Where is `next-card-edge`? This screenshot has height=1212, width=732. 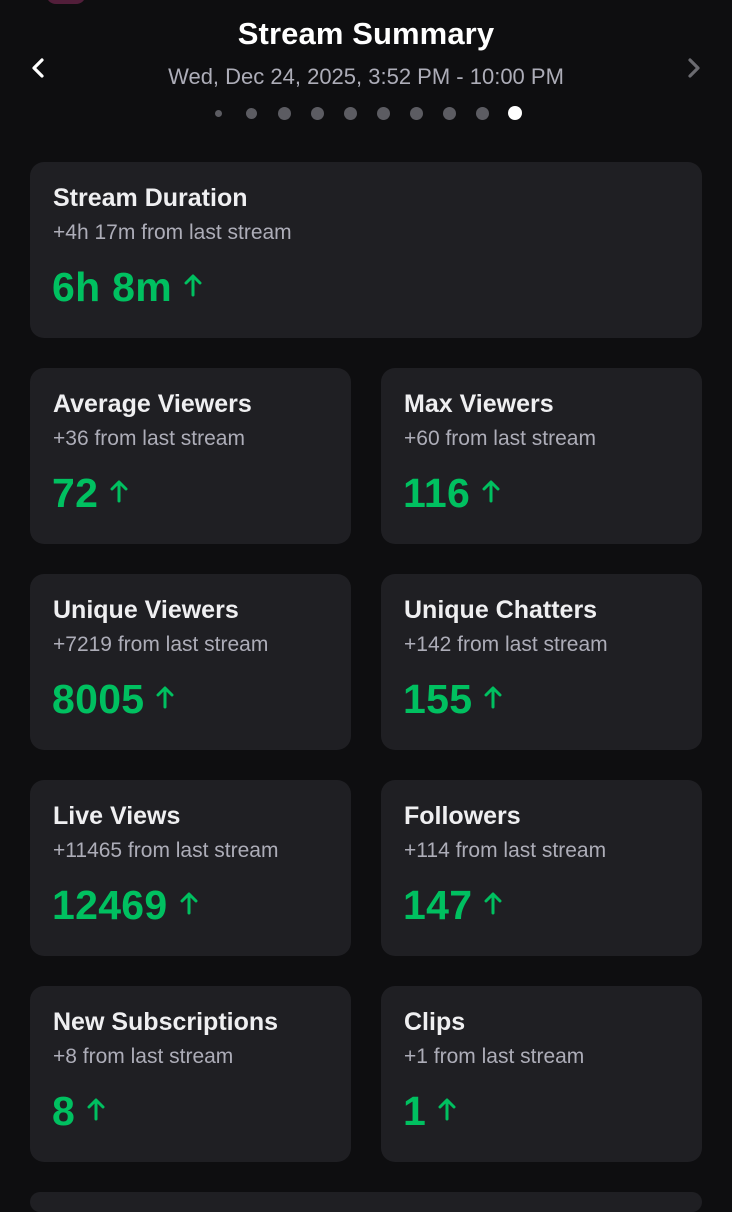 next-card-edge is located at coordinates (366, 1202).